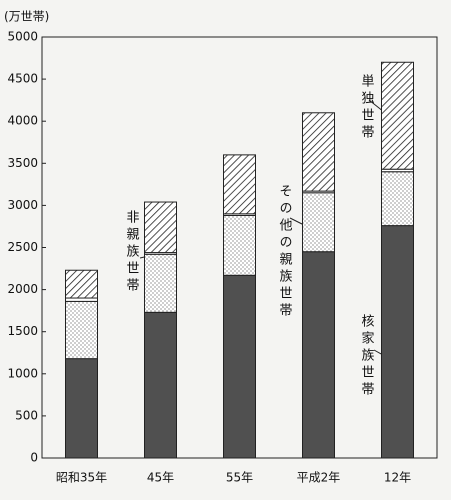 Image resolution: width=451 pixels, height=500 pixels. Describe the element at coordinates (160, 478) in the screenshot. I see `x-tick-label: 45年` at that location.